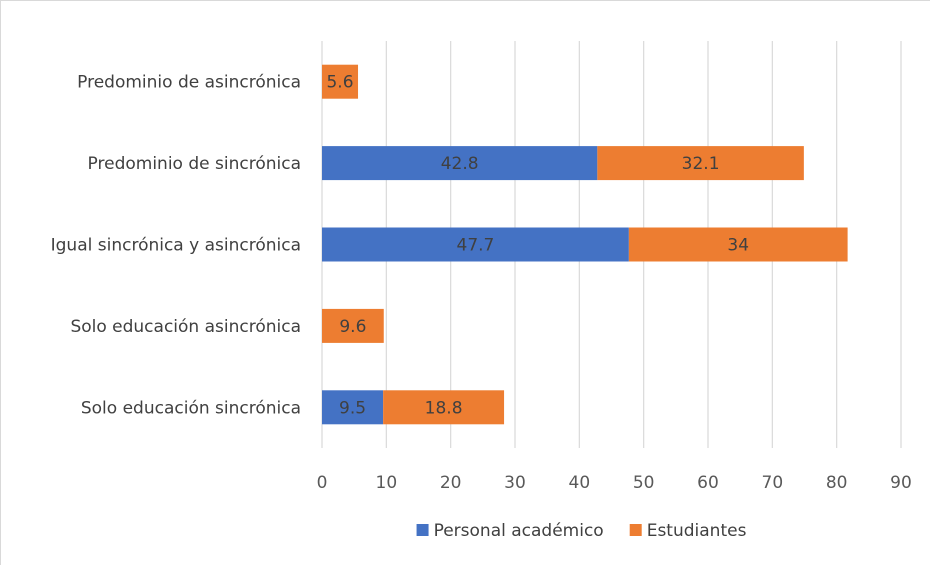  I want to click on x-tick-label: 90, so click(901, 483).